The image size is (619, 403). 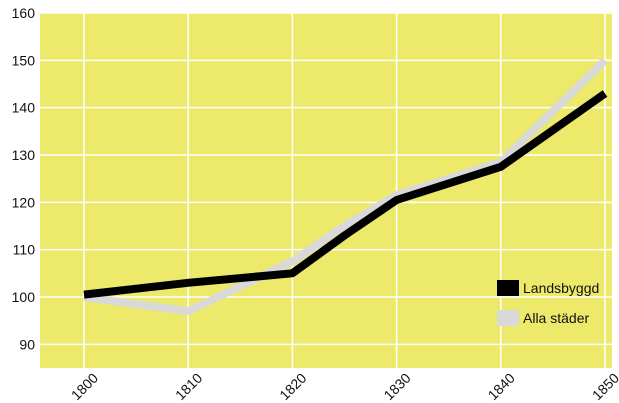 What do you see at coordinates (24, 202) in the screenshot?
I see `y-tick-label: 120` at bounding box center [24, 202].